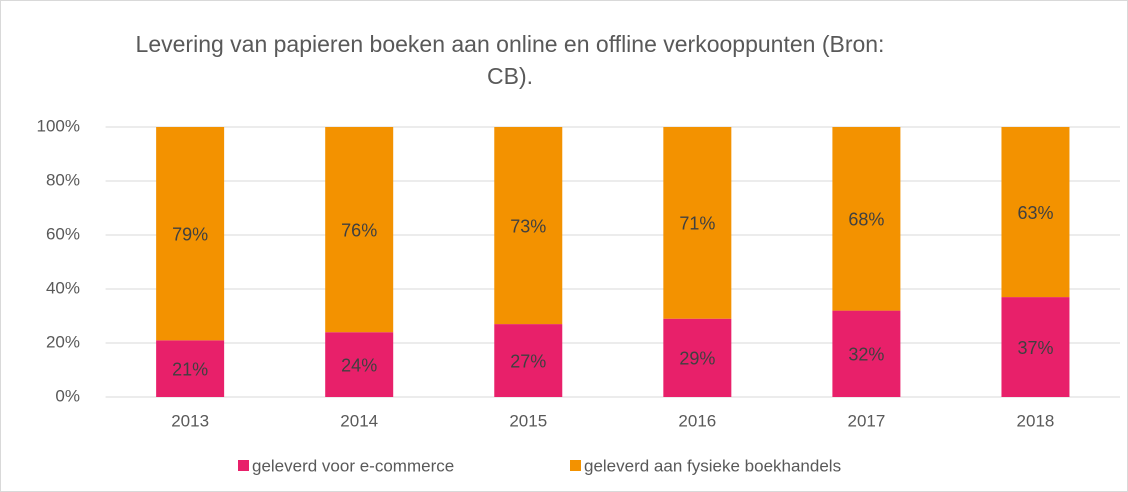  I want to click on data-label: 73%, so click(528, 226).